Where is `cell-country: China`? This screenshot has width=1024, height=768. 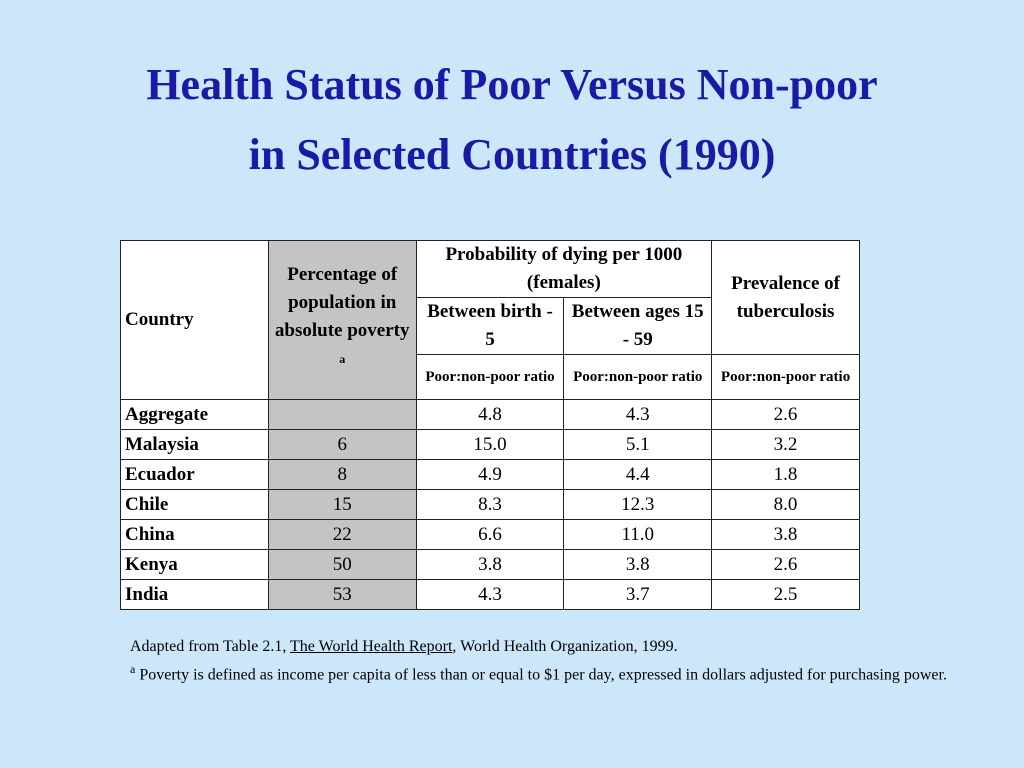 cell-country: China is located at coordinates (194, 534).